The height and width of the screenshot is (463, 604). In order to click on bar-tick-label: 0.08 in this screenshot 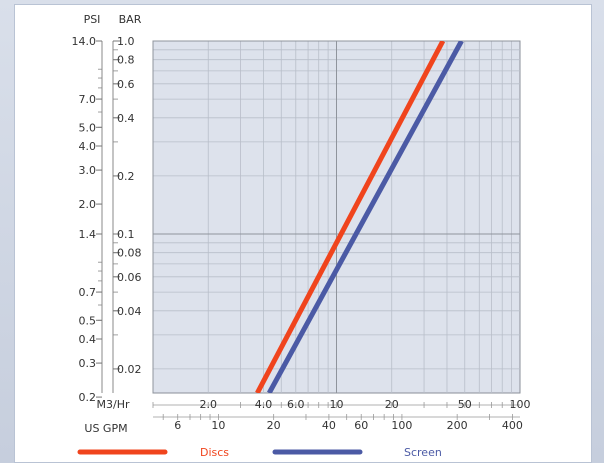, I will do `click(129, 253)`.